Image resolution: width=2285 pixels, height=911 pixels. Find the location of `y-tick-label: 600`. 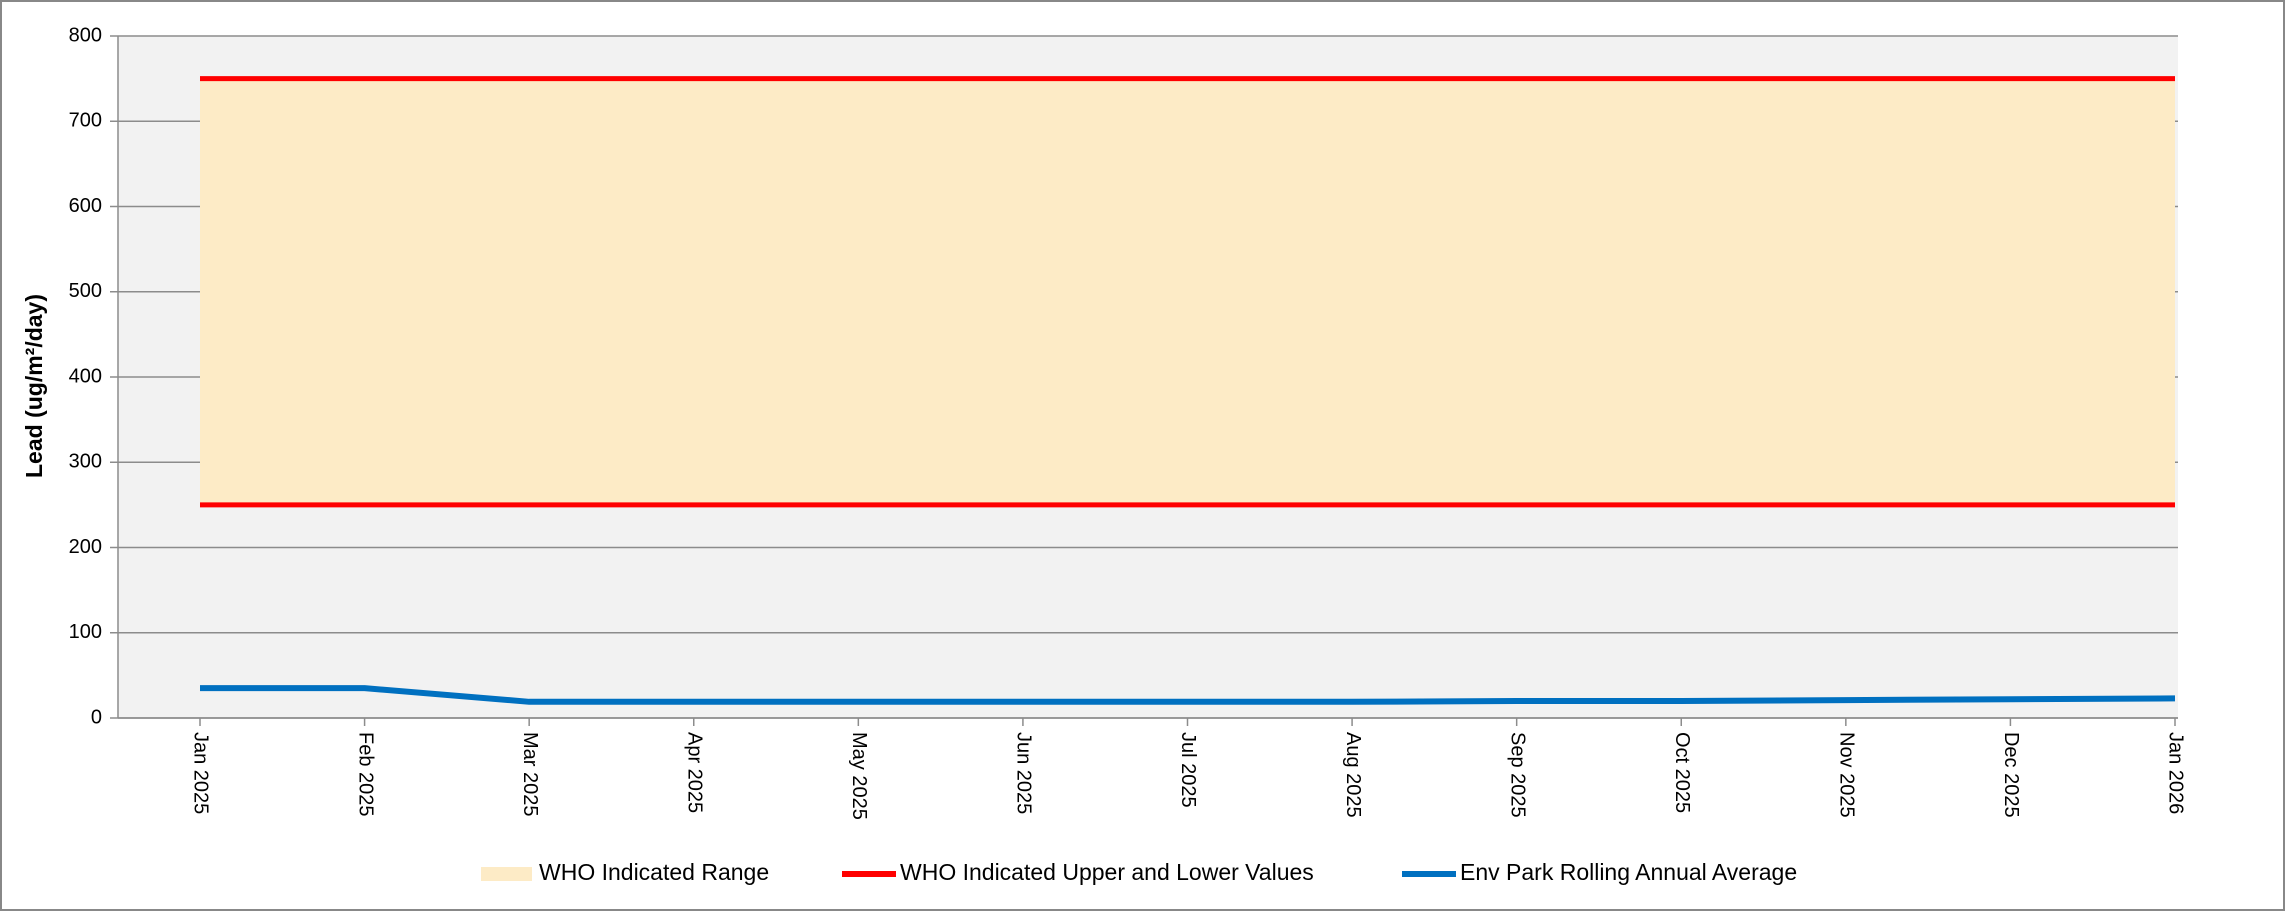

y-tick-label: 600 is located at coordinates (85, 206).